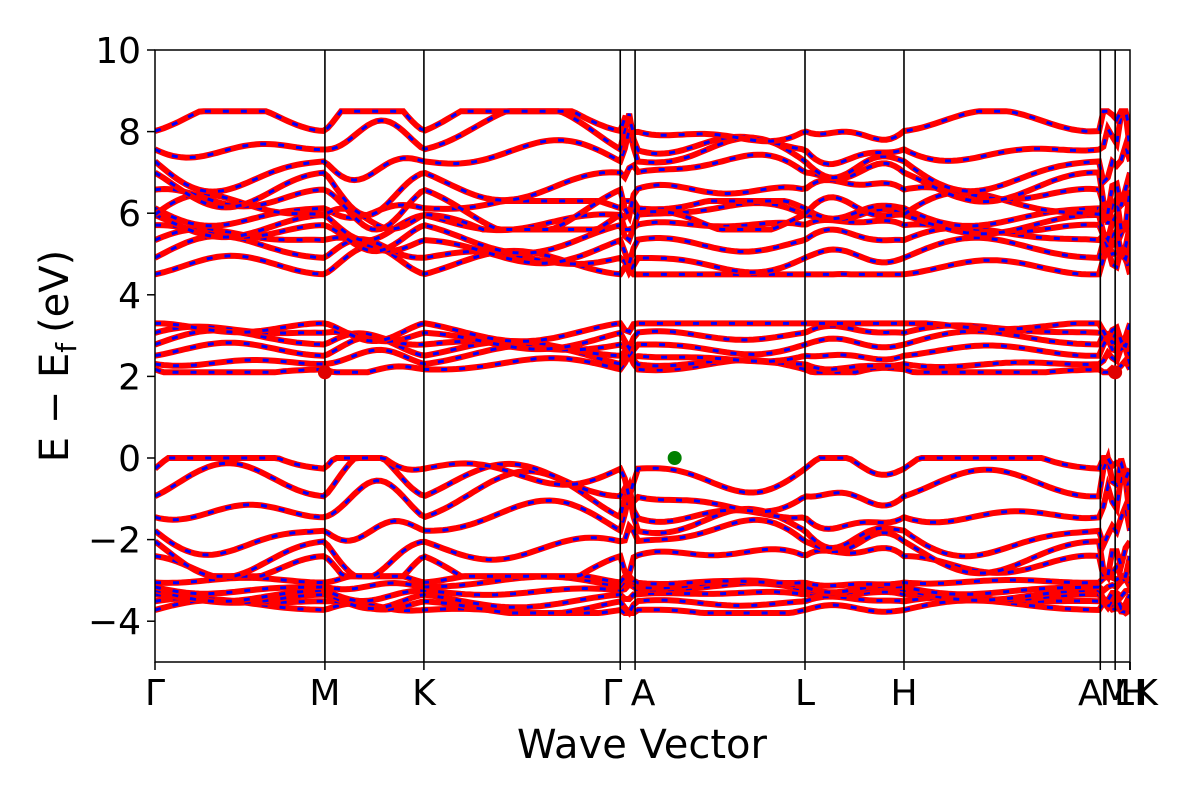 The width and height of the screenshot is (1200, 800). I want to click on y-axis-title: E − Ef (eV), so click(57, 356).